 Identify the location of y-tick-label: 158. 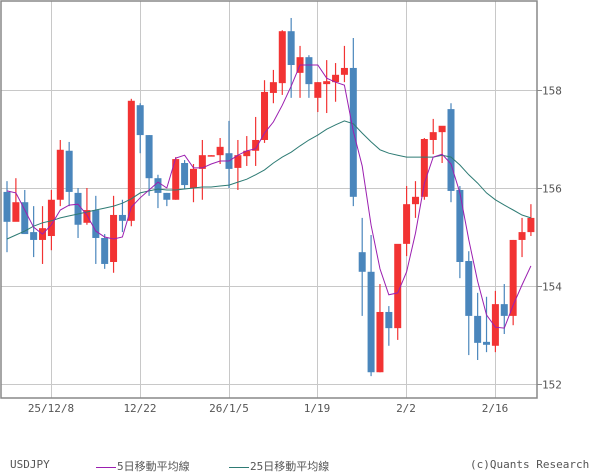
(552, 91).